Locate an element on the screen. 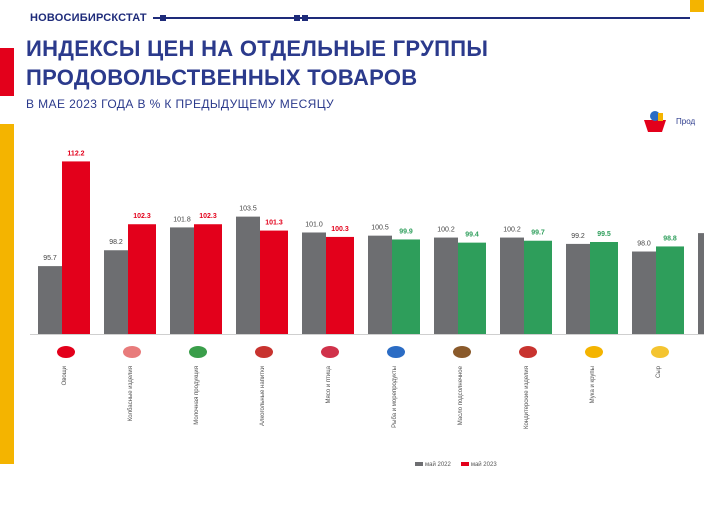  left-accent-red is located at coordinates (7, 72).